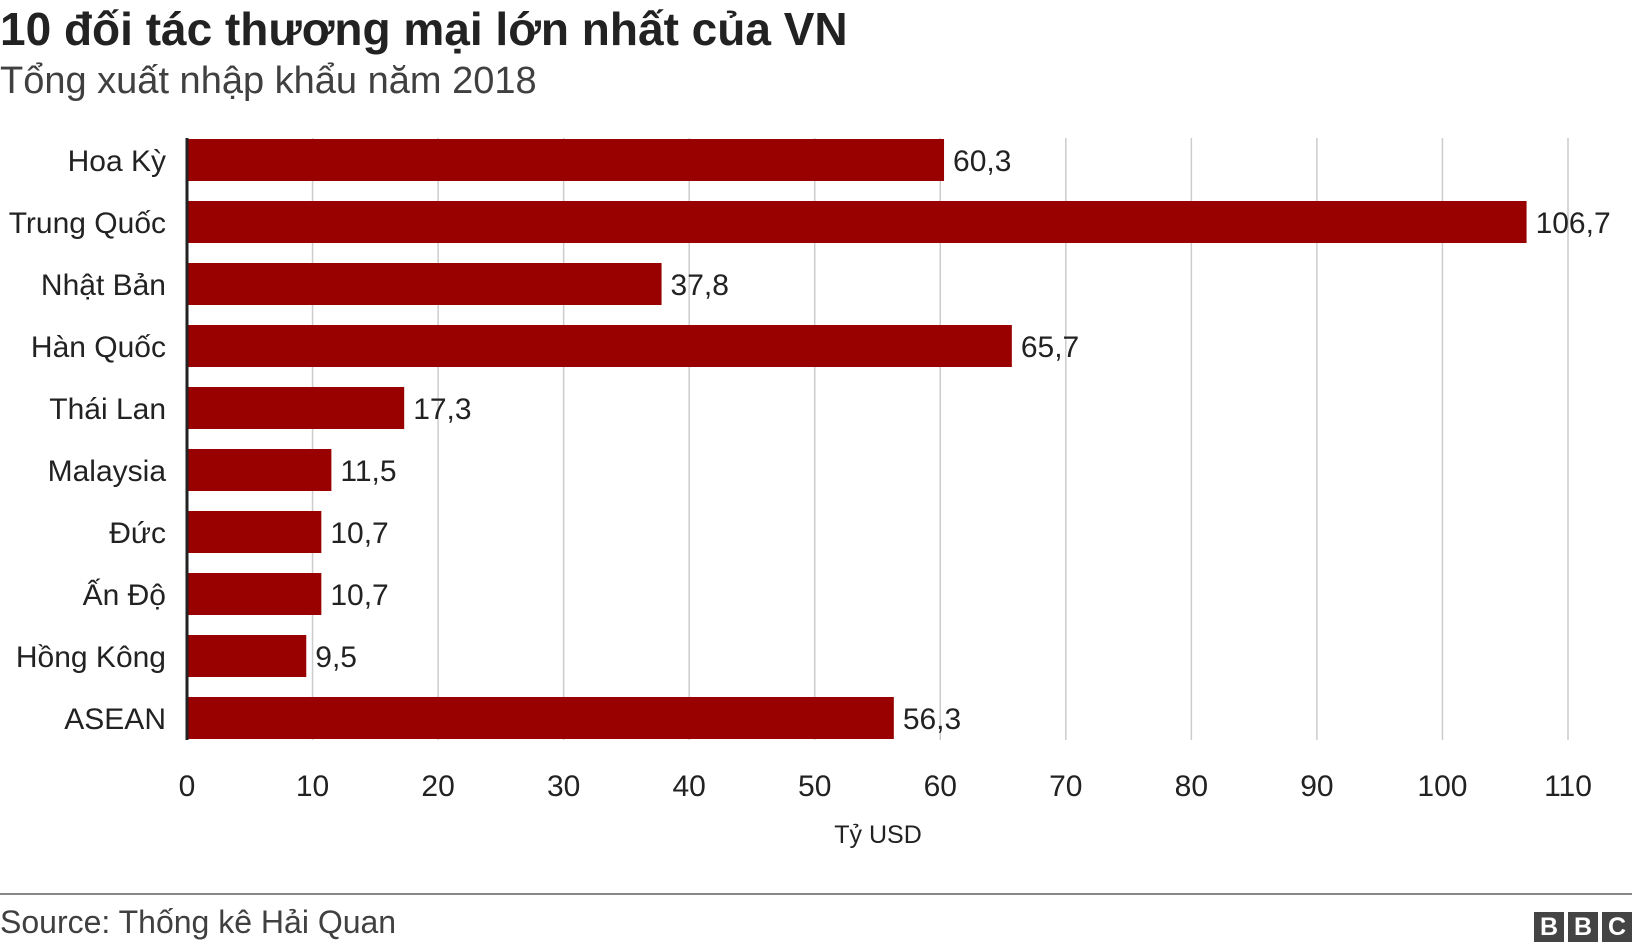  Describe the element at coordinates (1065, 786) in the screenshot. I see `x-tick-label: 70` at that location.